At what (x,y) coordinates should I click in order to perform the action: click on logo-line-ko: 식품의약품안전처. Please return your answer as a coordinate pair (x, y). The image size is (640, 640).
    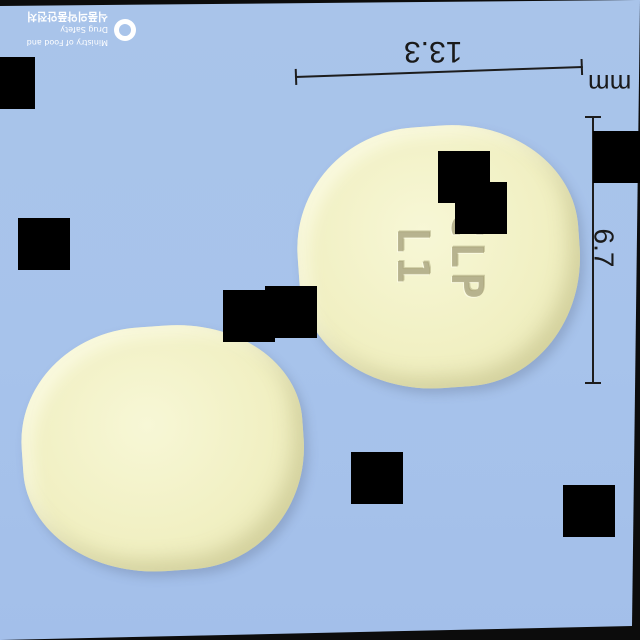
    Looking at the image, I should click on (67, 17).